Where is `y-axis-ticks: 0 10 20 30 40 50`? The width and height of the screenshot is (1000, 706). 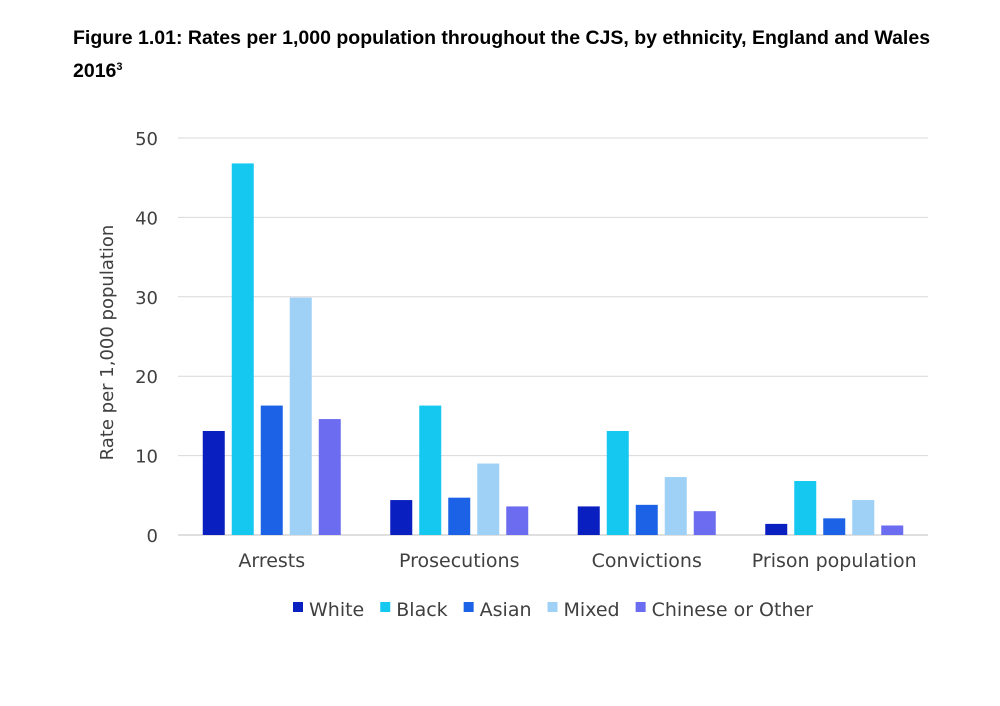
y-axis-ticks: 0 10 20 30 40 50 is located at coordinates (146, 338).